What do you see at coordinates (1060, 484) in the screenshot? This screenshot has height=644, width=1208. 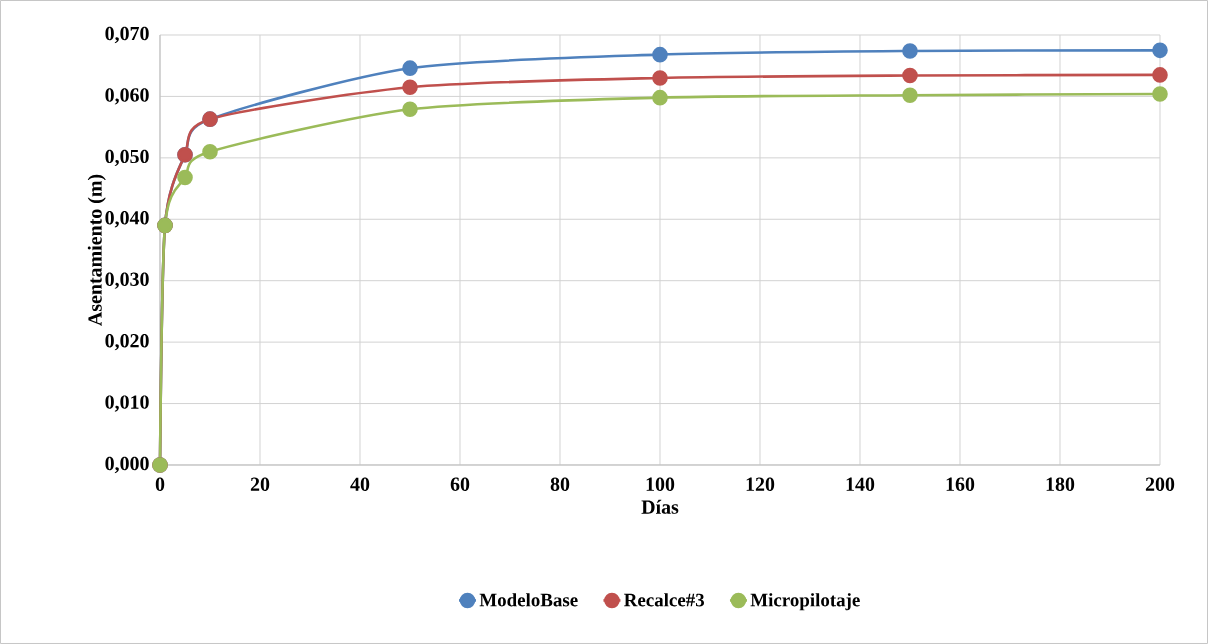 I see `x-tick-label: 180` at bounding box center [1060, 484].